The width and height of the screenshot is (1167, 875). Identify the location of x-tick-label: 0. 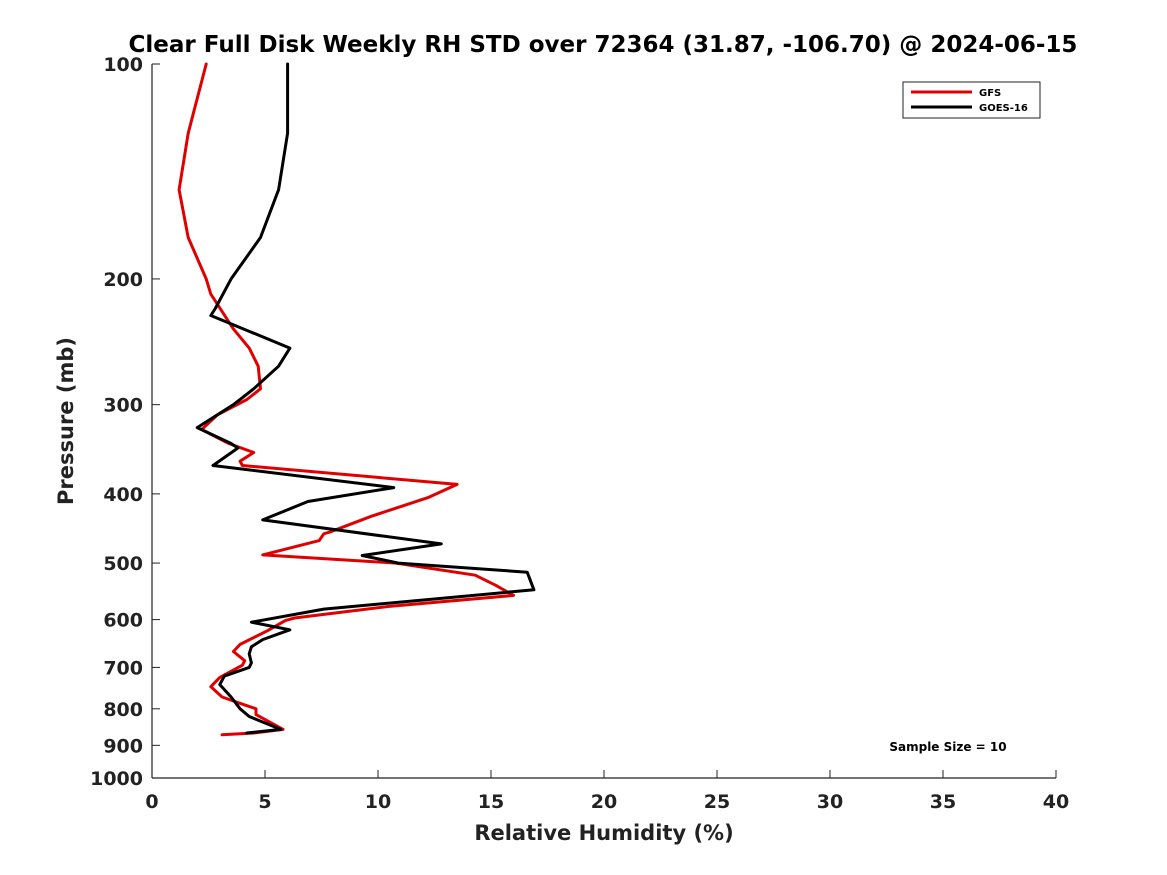
(151, 802).